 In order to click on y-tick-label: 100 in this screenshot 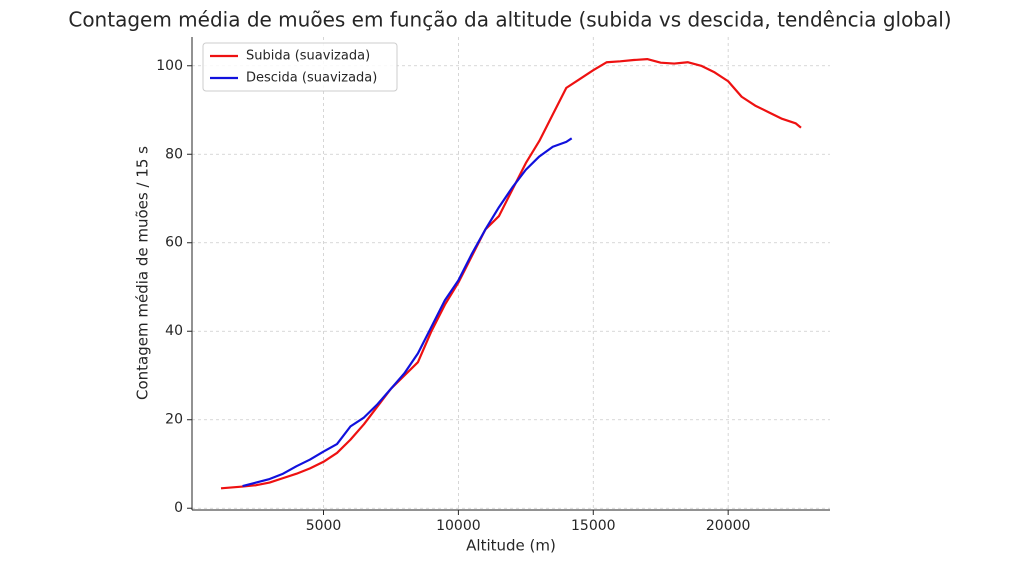, I will do `click(169, 66)`.